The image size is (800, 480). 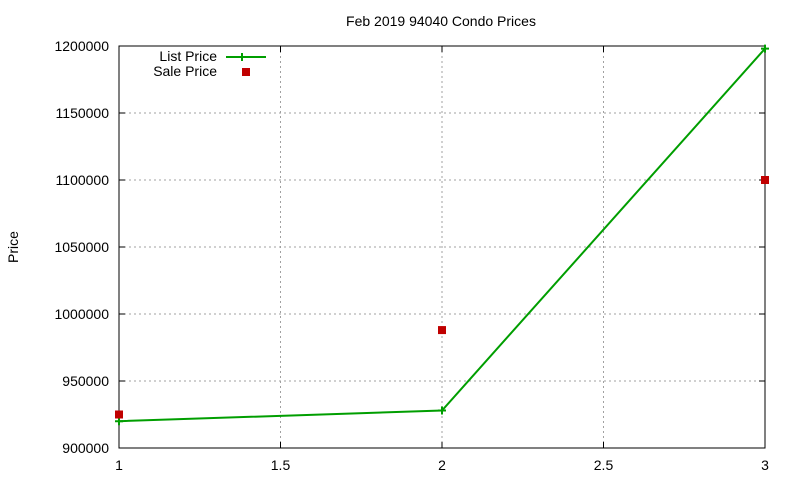 What do you see at coordinates (442, 465) in the screenshot?
I see `x-tick-label: 2` at bounding box center [442, 465].